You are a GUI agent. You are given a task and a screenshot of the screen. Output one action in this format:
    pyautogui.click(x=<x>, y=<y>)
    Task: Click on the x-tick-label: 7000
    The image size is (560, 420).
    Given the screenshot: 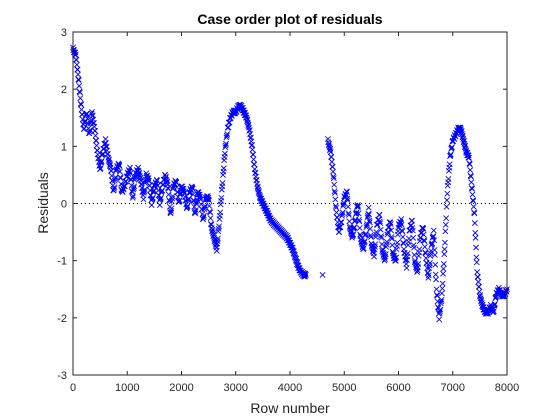 What is the action you would take?
    pyautogui.click(x=453, y=388)
    